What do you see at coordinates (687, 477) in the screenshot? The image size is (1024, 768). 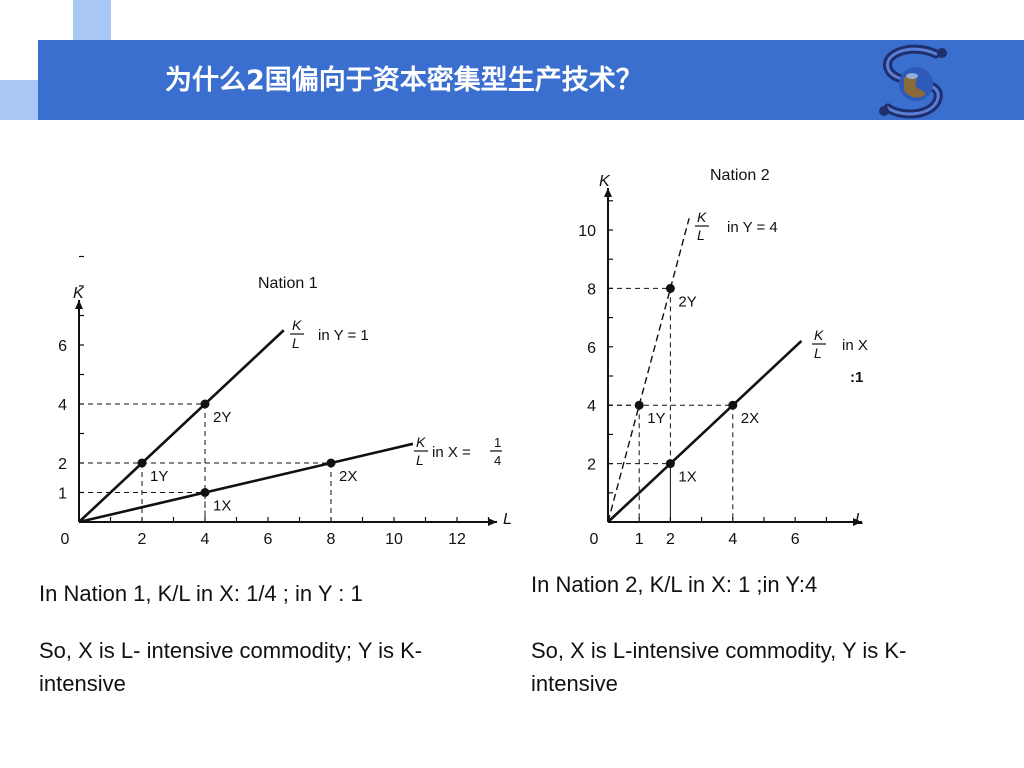 I see `nation2-point-label: 1X` at bounding box center [687, 477].